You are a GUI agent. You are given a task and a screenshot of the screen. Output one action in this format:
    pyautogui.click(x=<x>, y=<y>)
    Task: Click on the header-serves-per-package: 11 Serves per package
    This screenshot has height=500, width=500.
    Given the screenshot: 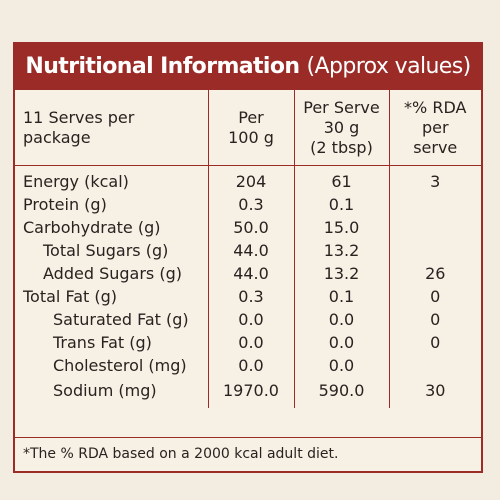 What is the action you would take?
    pyautogui.click(x=111, y=128)
    